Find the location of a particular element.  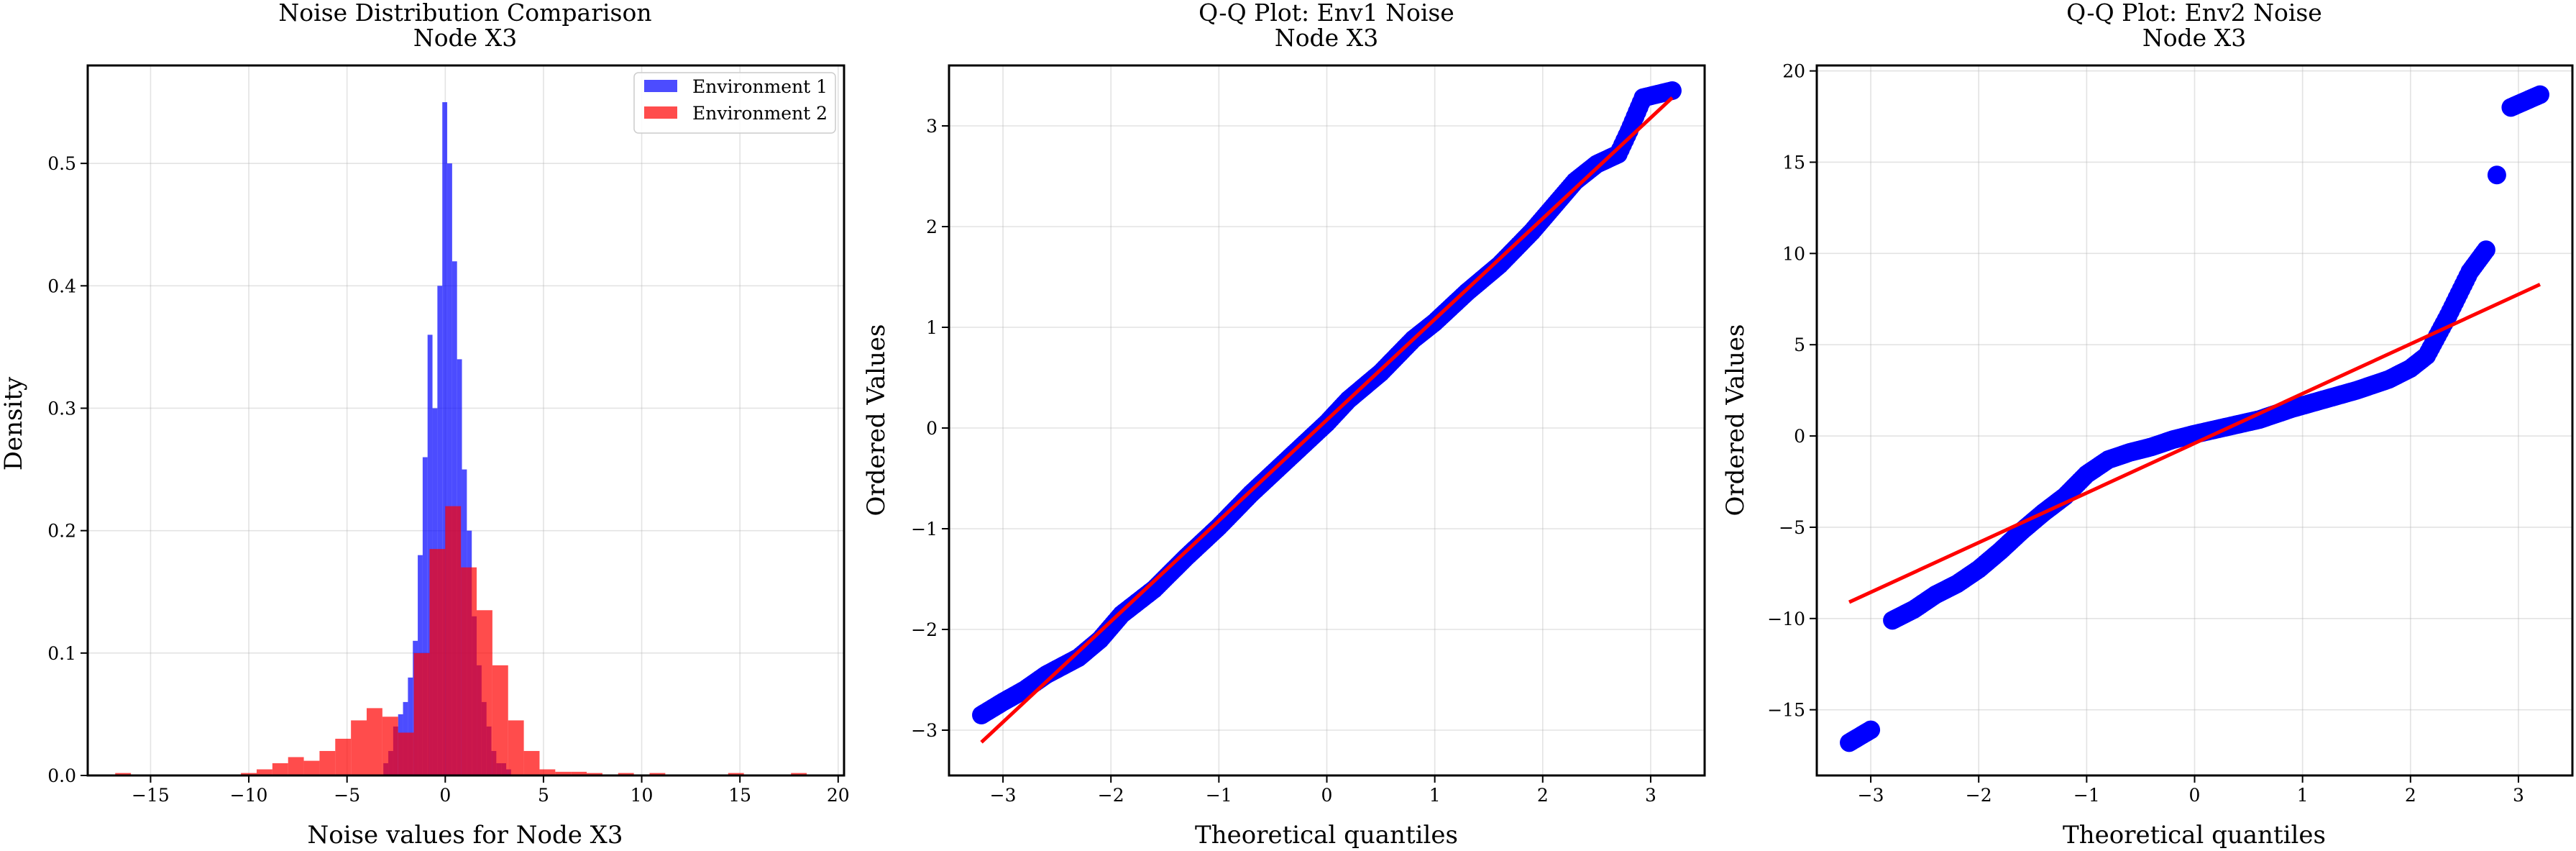

y-tick-label: 0.3 is located at coordinates (61, 408).